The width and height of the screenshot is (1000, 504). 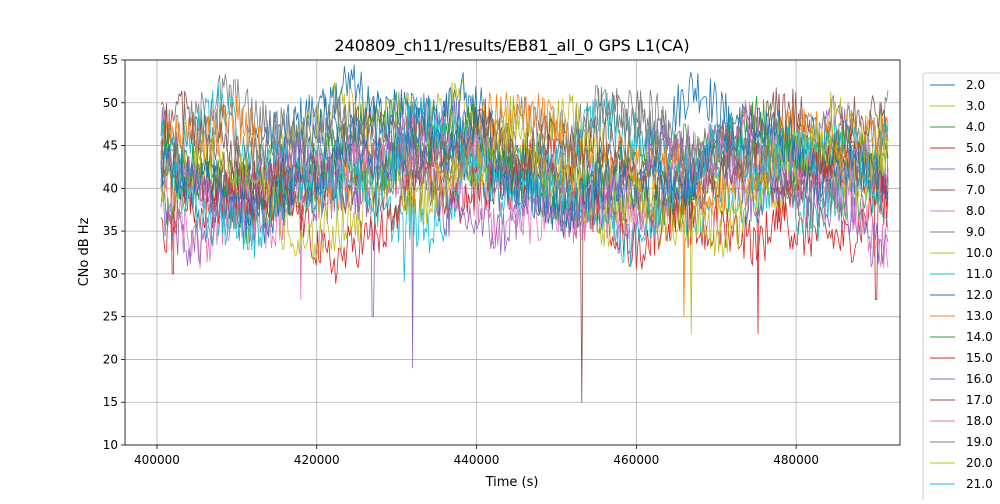 What do you see at coordinates (110, 317) in the screenshot?
I see `y-tick-label: 25` at bounding box center [110, 317].